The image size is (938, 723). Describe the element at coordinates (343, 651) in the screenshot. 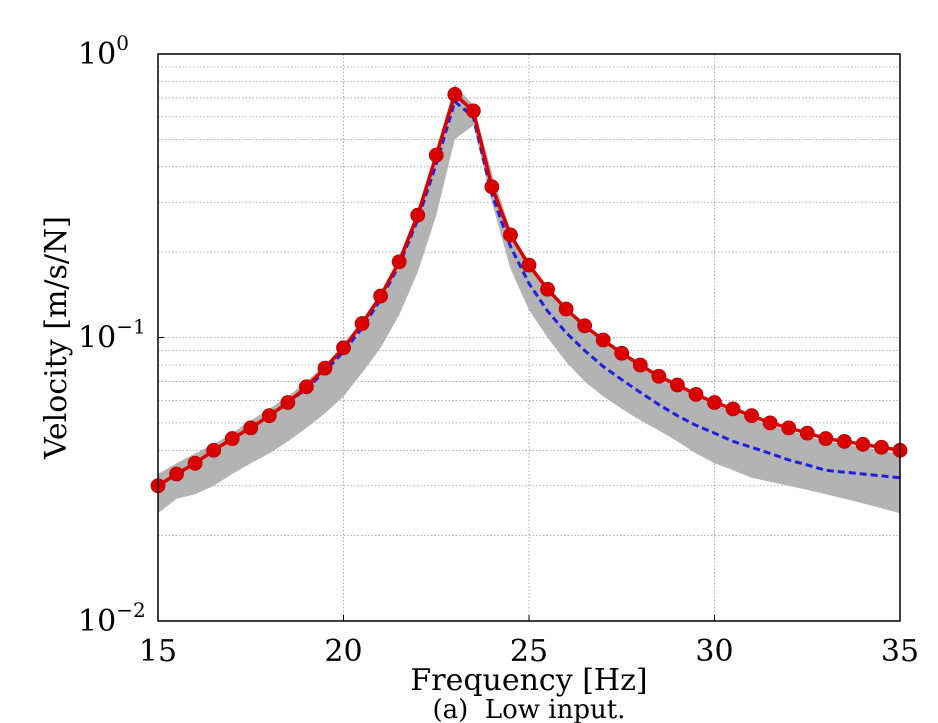

I see `x-tick-label: 20` at that location.